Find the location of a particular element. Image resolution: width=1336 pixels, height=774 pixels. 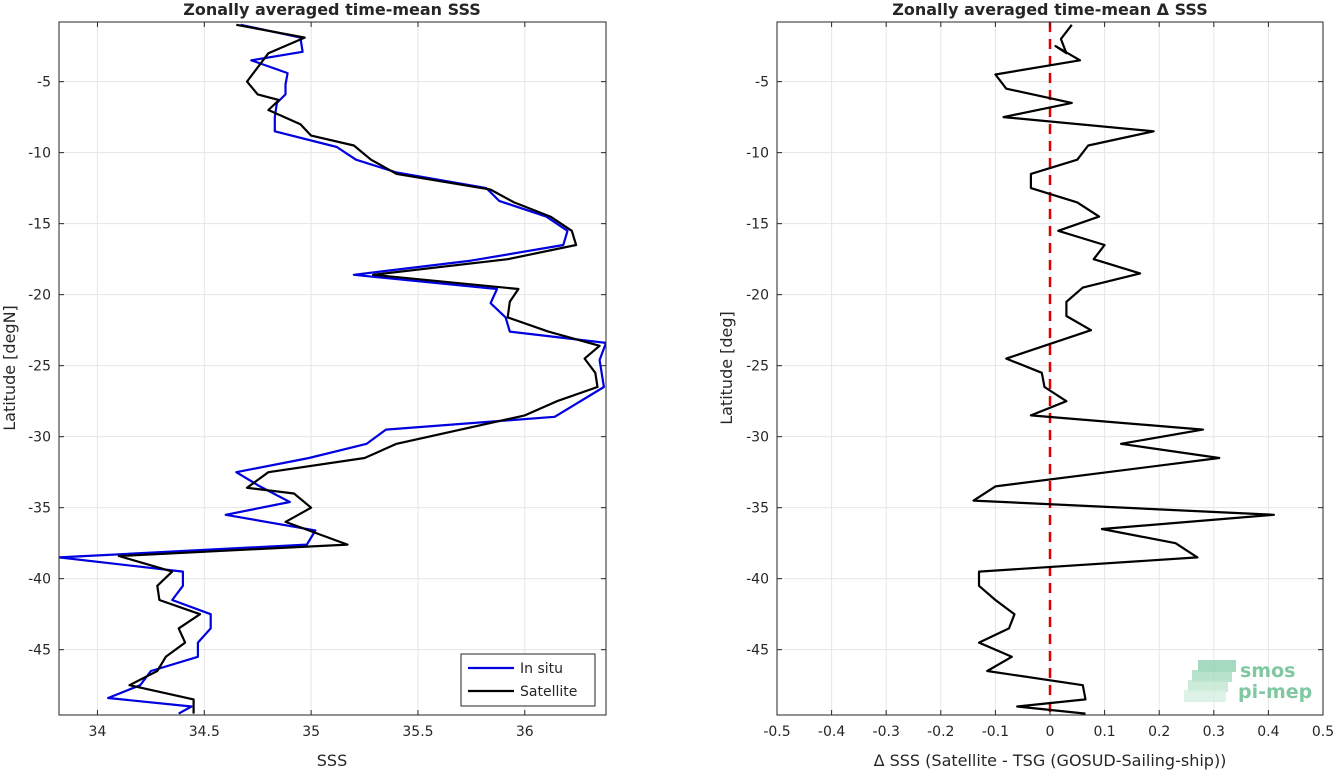

left-x-tick-label: 35 is located at coordinates (311, 732).